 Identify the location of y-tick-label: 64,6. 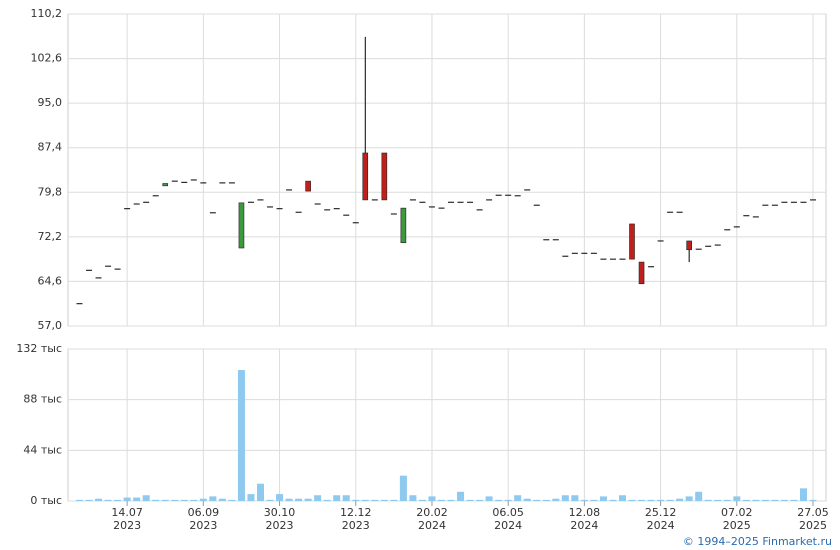
(50, 280).